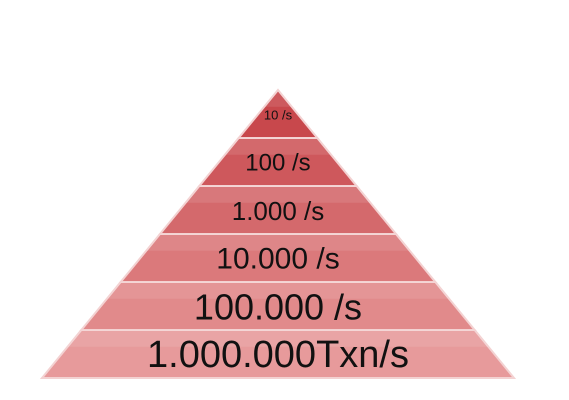  What do you see at coordinates (278, 307) in the screenshot?
I see `pyramid-tier-label-5: 100.000 /s` at bounding box center [278, 307].